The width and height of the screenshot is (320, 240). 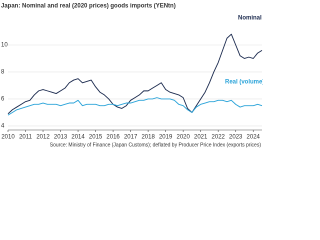 What do you see at coordinates (113, 138) in the screenshot?
I see `x-tick-label: 2016` at bounding box center [113, 138].